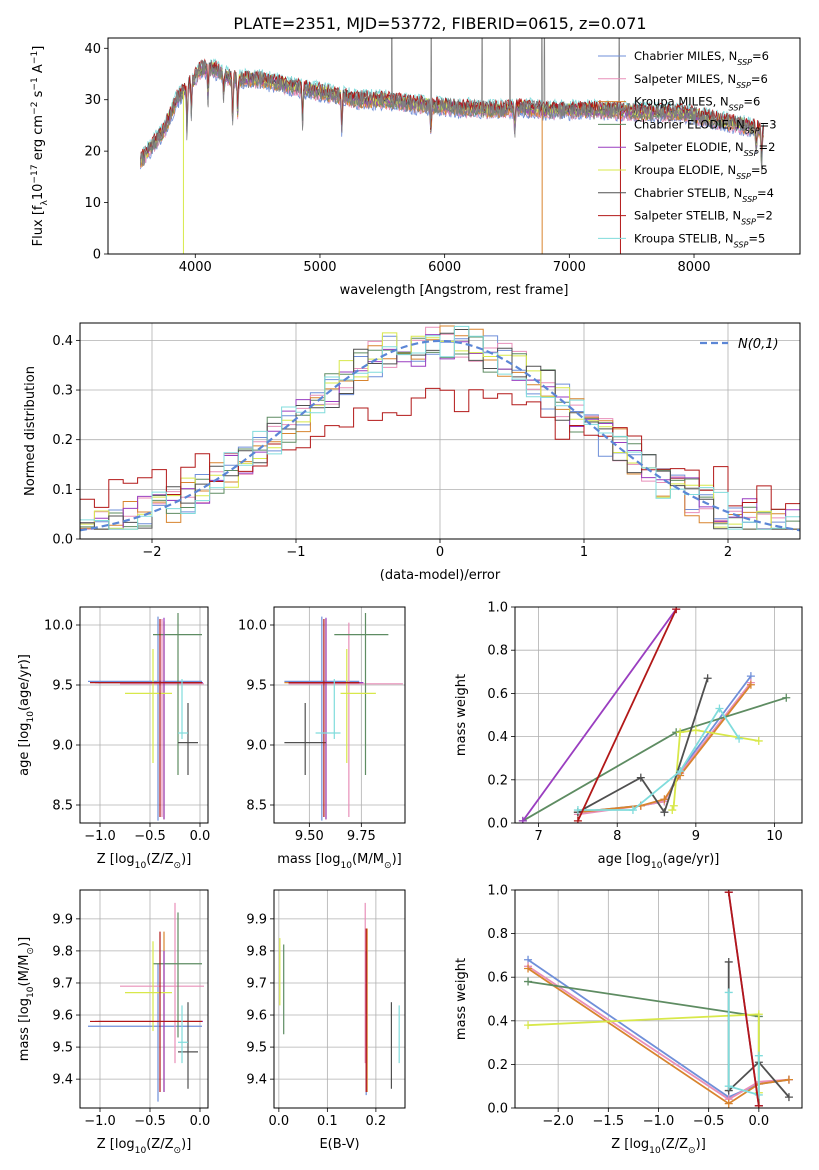  Describe the element at coordinates (62, 746) in the screenshot. I see `y-tick-label: 9.0` at that location.